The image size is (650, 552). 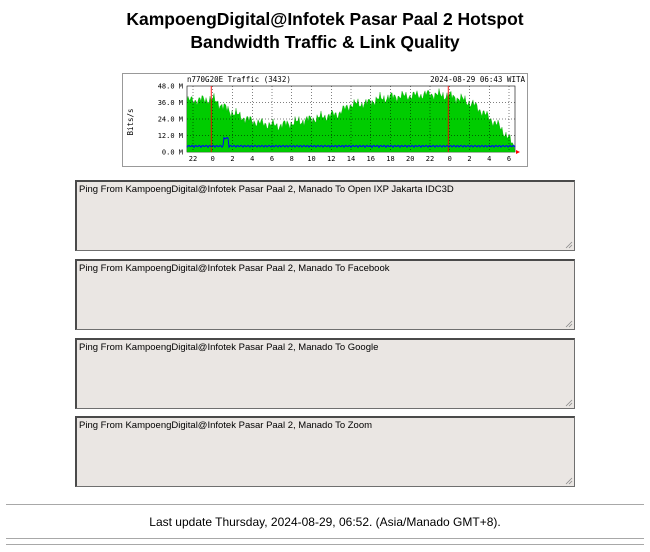 What do you see at coordinates (325, 504) in the screenshot?
I see `divider-top` at bounding box center [325, 504].